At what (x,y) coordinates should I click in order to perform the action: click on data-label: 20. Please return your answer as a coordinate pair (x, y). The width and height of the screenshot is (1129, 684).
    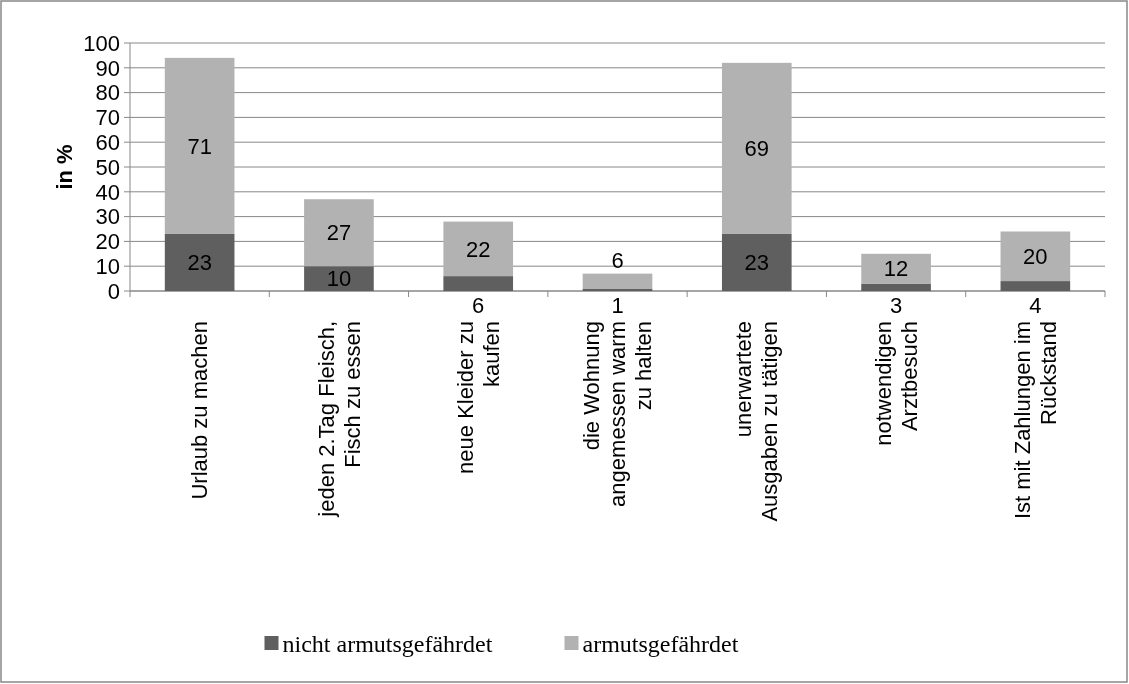
    Looking at the image, I should click on (1035, 256).